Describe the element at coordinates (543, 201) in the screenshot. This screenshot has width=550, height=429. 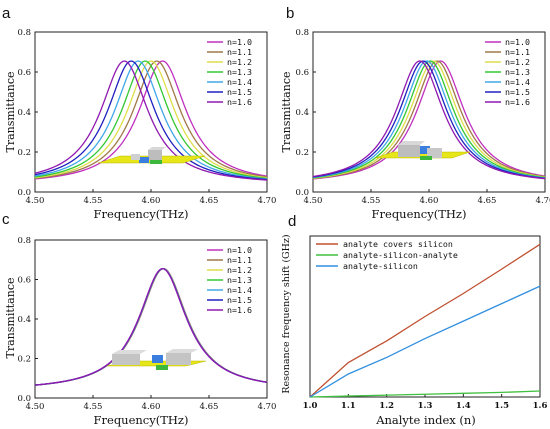
I see `x-tick-label-b: 4.70` at that location.